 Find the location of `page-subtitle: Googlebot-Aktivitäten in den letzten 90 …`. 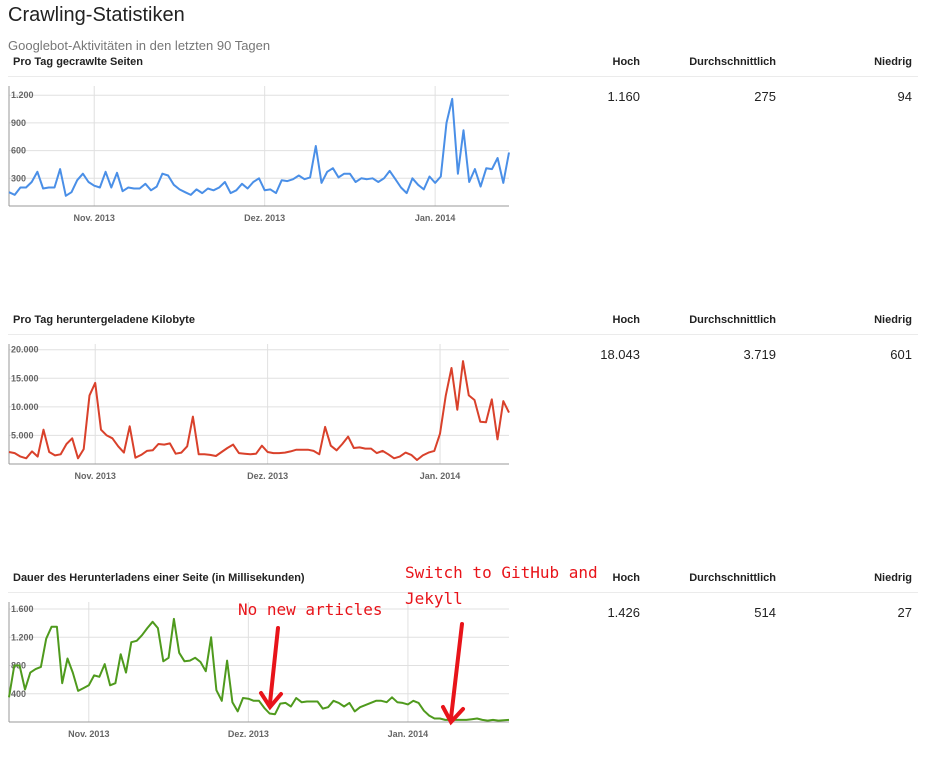

page-subtitle: Googlebot-Aktivitäten in den letzten 90 … is located at coordinates (139, 45).